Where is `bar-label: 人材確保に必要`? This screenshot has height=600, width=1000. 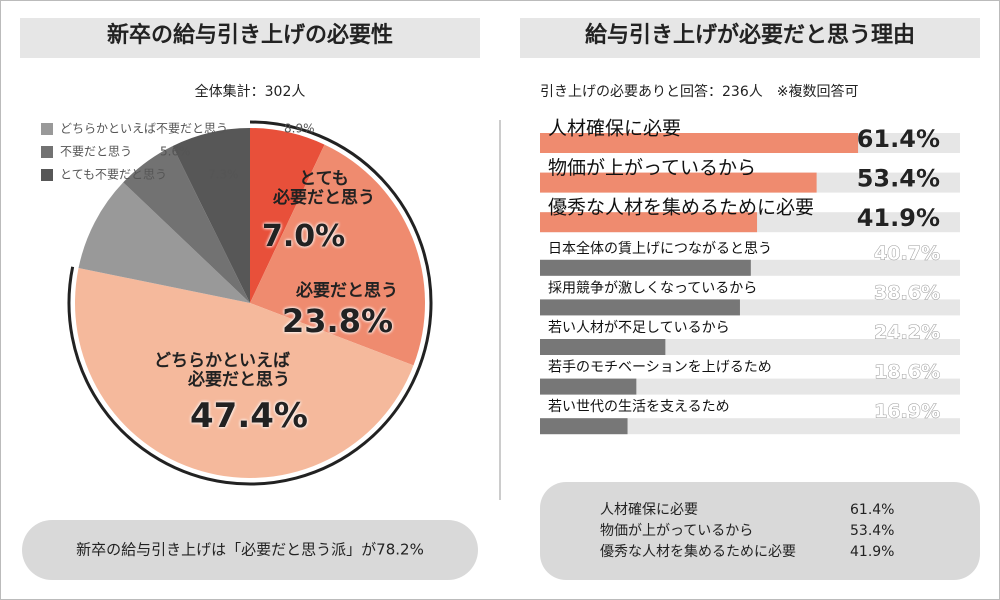 bar-label: 人材確保に必要 is located at coordinates (614, 129).